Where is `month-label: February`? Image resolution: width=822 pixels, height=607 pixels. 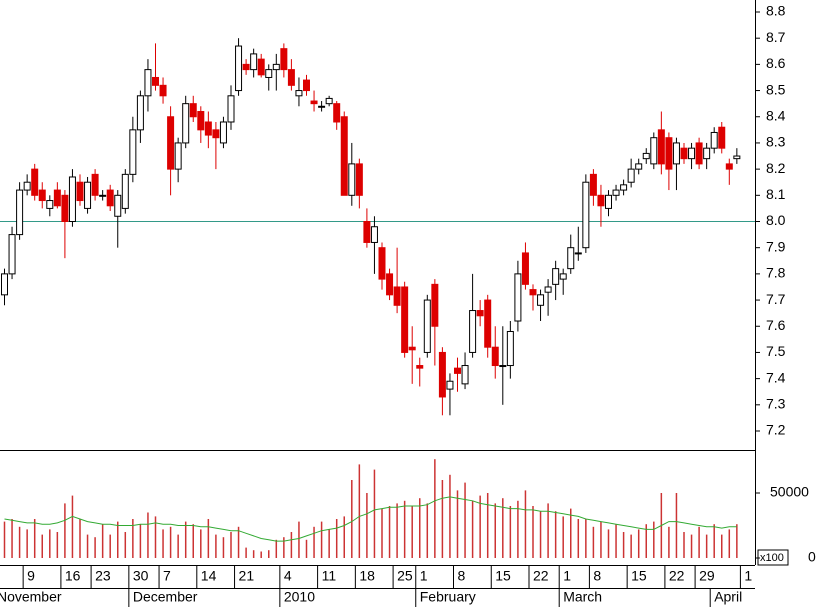 month-label: February is located at coordinates (448, 597).